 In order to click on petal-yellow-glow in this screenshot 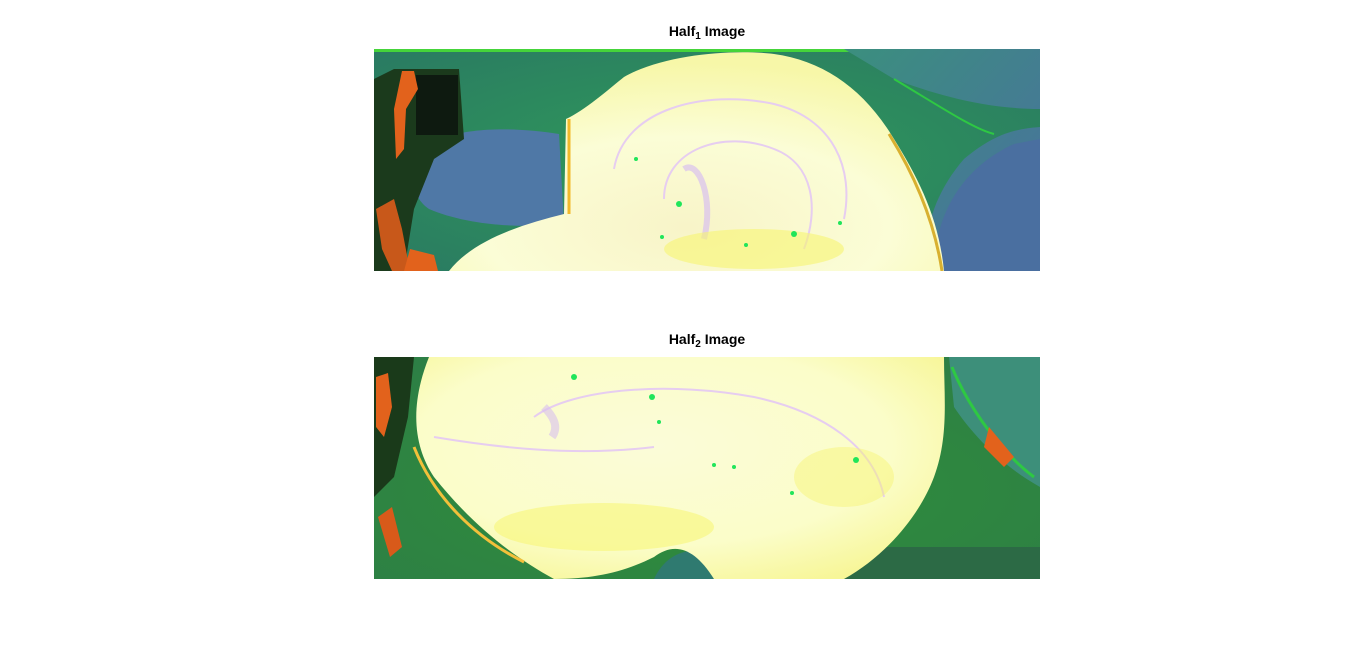, I will do `click(754, 249)`.